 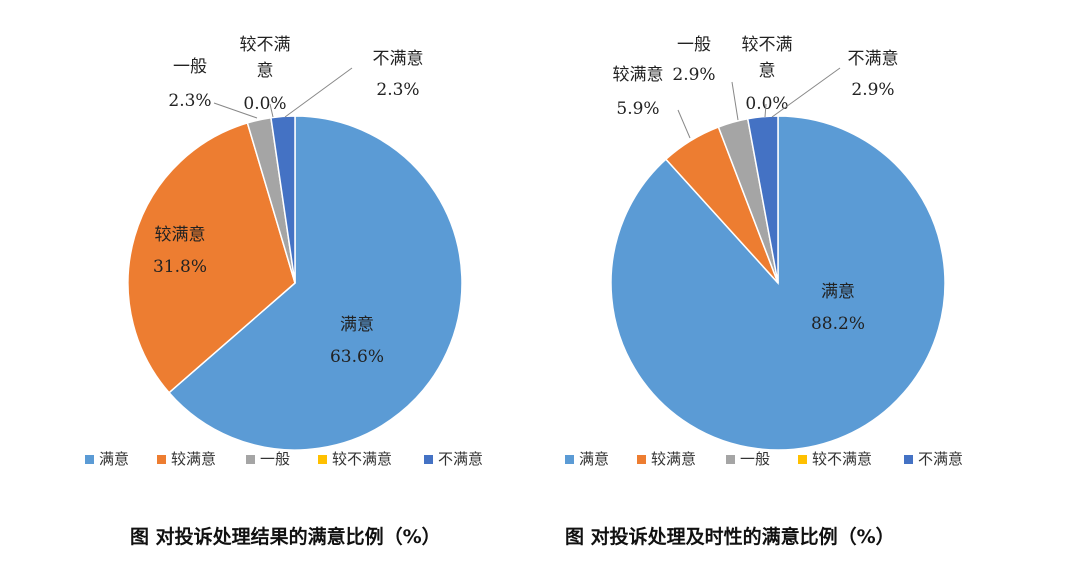 I want to click on chart-caption-timeliness: 图 对投诉处理及时性的满意比例（%）, so click(x=730, y=537).